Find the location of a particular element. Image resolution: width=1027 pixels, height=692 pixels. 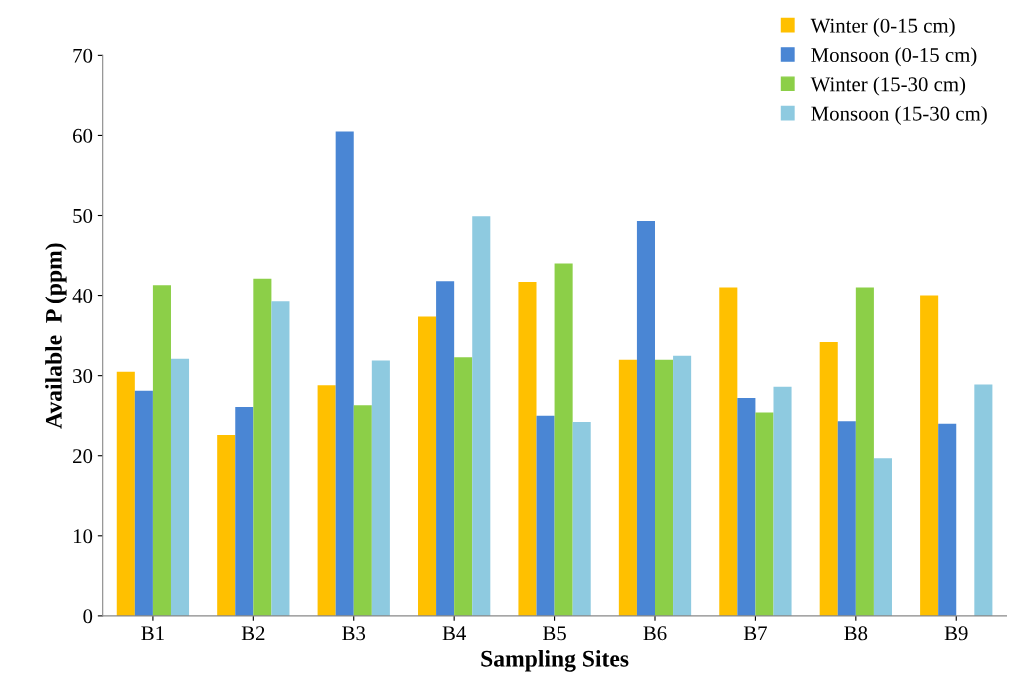

x-tick-label: B3 is located at coordinates (354, 633).